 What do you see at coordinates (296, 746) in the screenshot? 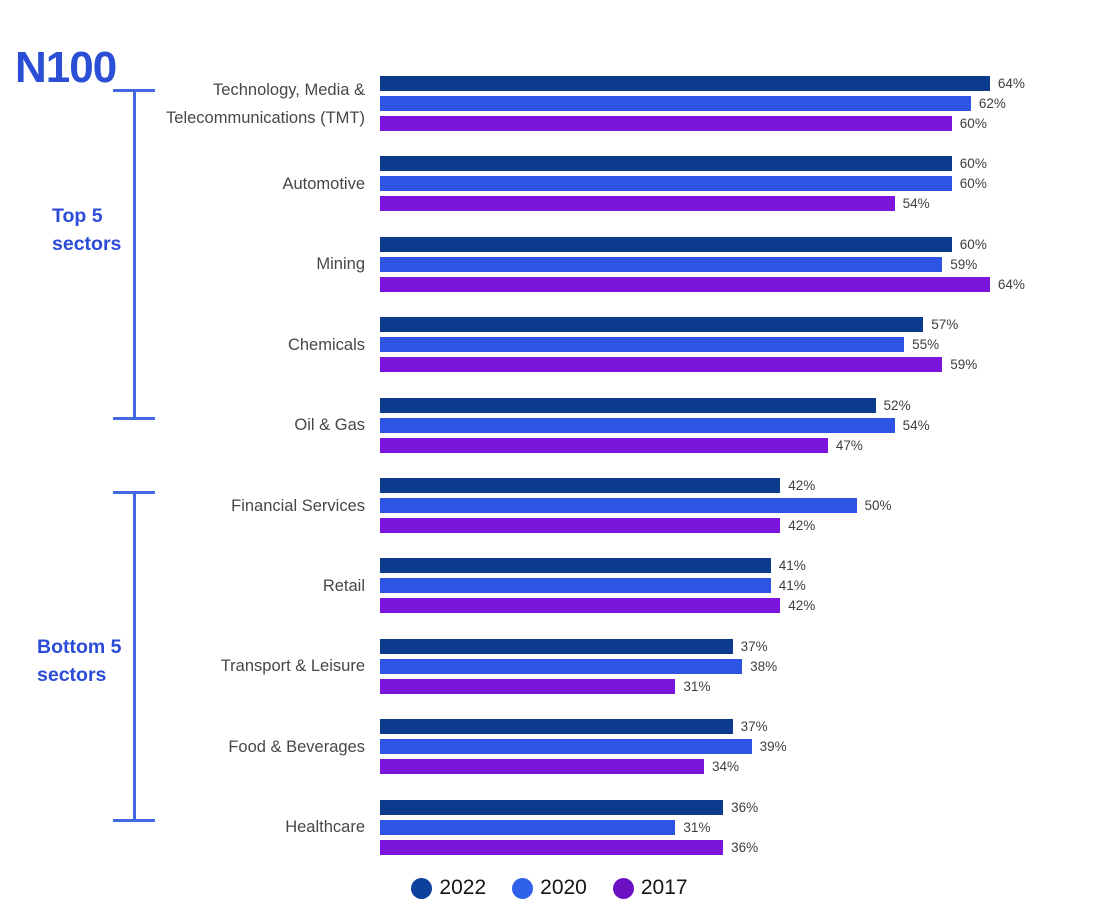
I see `sector-label: Food & Beverages` at bounding box center [296, 746].